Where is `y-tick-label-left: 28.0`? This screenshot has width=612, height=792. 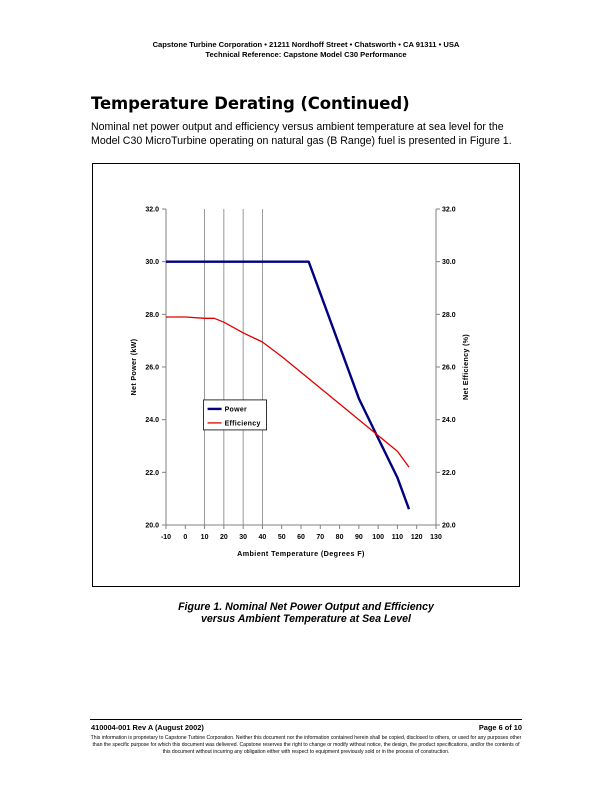 y-tick-label-left: 28.0 is located at coordinates (152, 315).